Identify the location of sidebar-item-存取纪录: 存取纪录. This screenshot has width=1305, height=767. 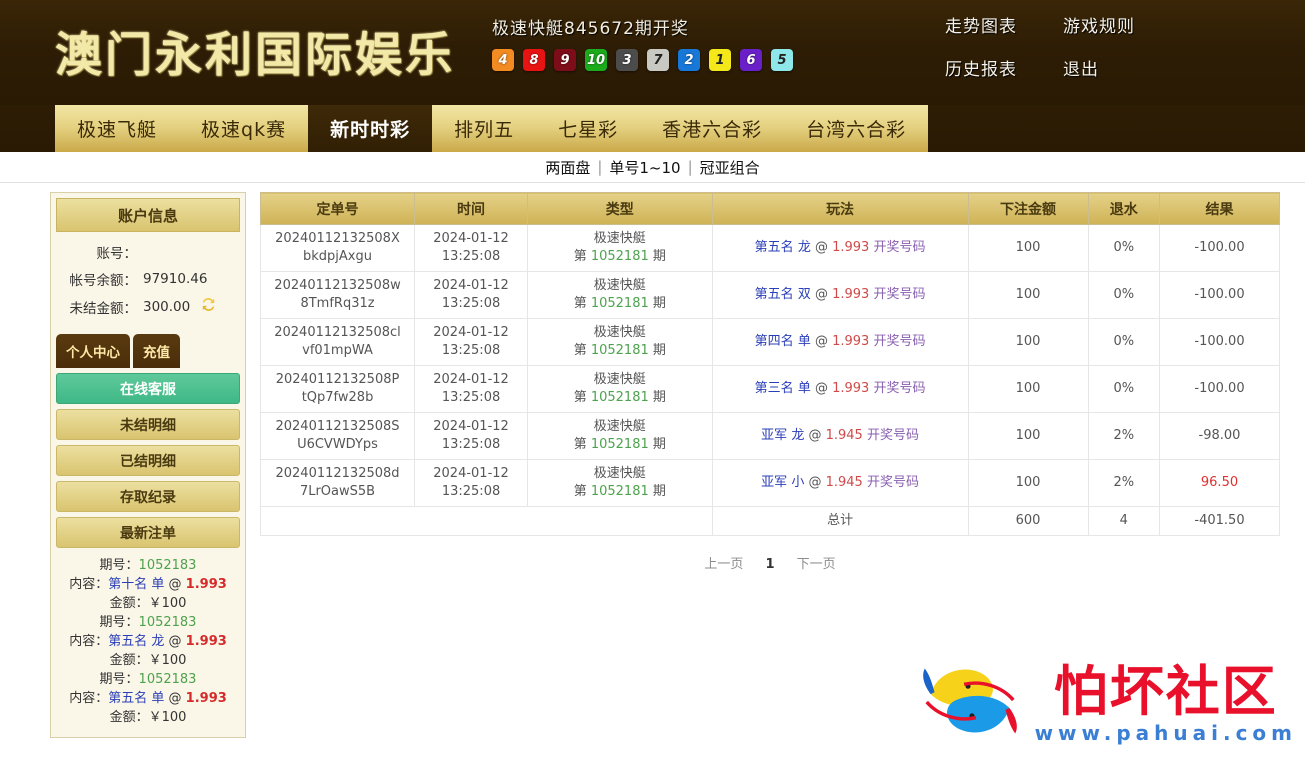
(148, 496).